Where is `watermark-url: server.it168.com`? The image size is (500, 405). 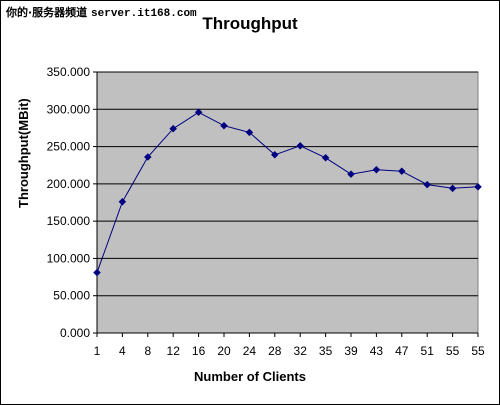 watermark-url: server.it168.com is located at coordinates (144, 14).